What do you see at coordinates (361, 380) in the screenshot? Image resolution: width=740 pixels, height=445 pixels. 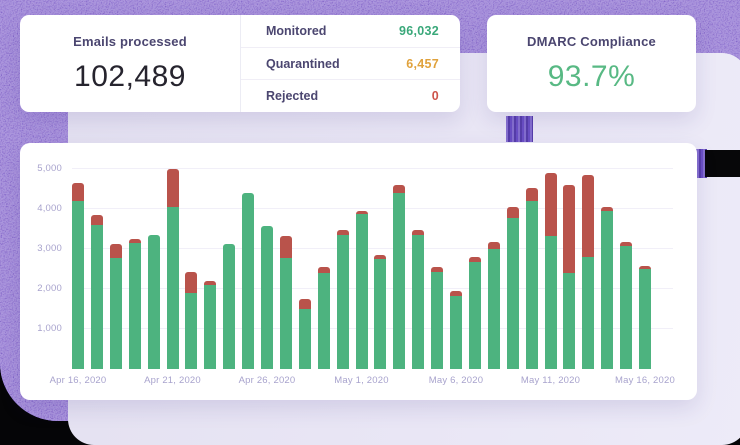 I see `x-axis-label: May 1, 2020` at bounding box center [361, 380].